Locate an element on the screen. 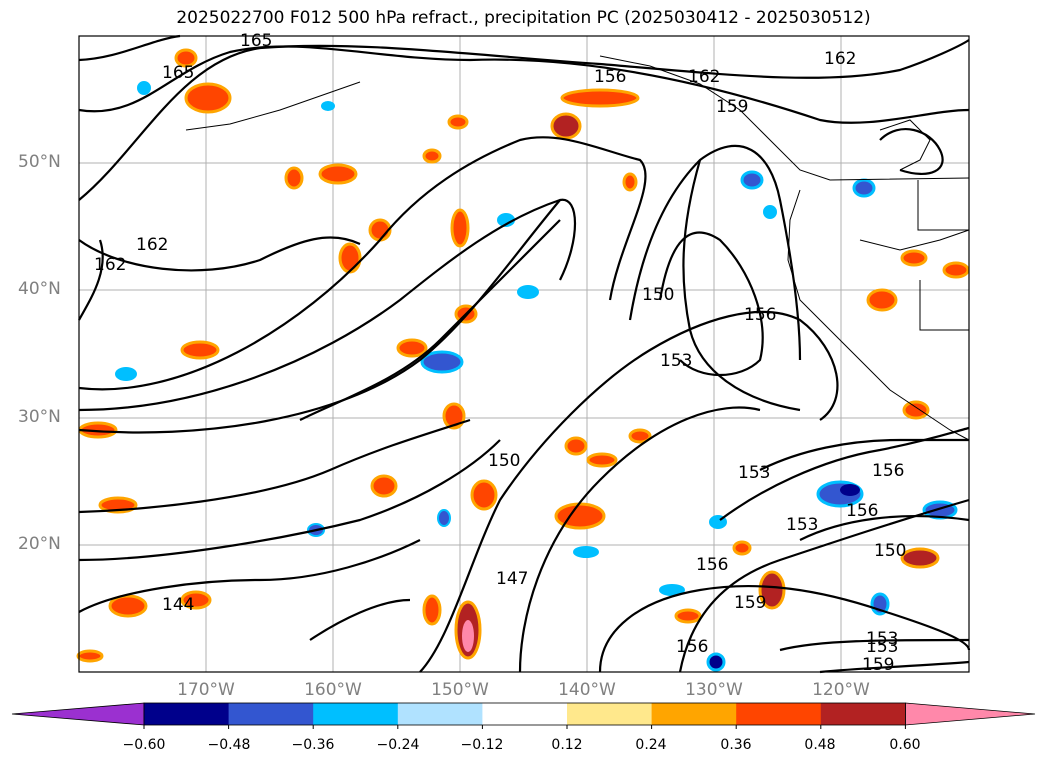 The height and width of the screenshot is (765, 1047). lon-label-150w: 150°W is located at coordinates (460, 690).